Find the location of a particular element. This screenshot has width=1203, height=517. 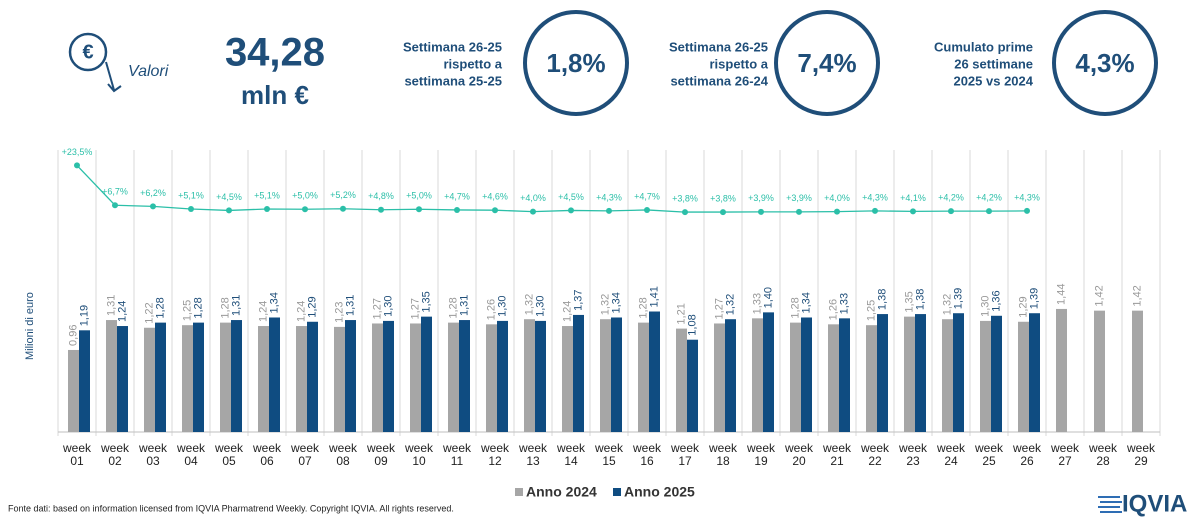

x-tick-label: week 29 is located at coordinates (1140, 454).